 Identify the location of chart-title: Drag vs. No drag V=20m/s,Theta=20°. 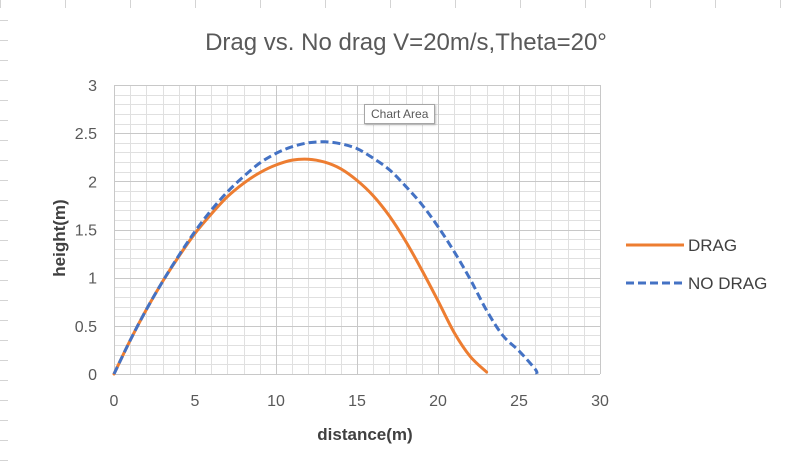
(406, 42).